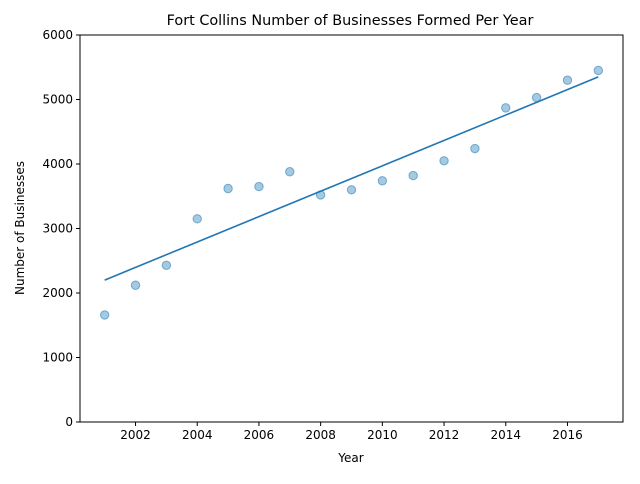 The height and width of the screenshot is (484, 640). What do you see at coordinates (57, 35) in the screenshot?
I see `y-tick-label: 6000` at bounding box center [57, 35].